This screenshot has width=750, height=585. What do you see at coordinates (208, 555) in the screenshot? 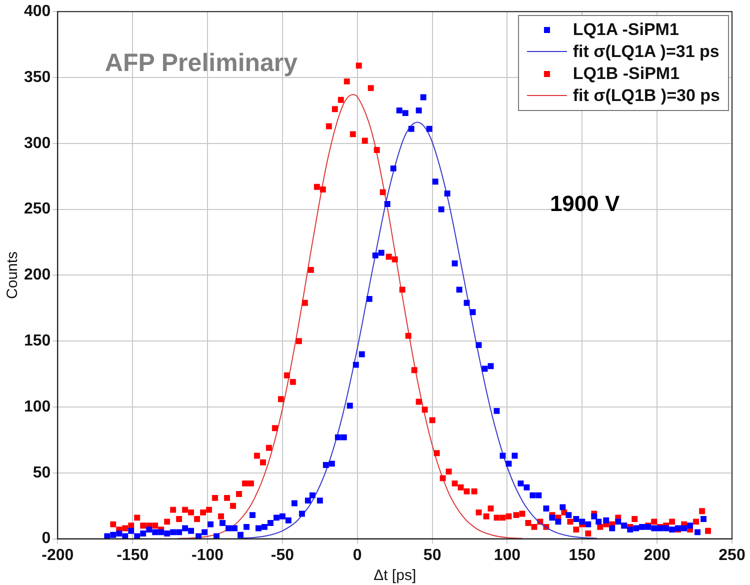
I see `x-tick-label: -100` at bounding box center [208, 555].